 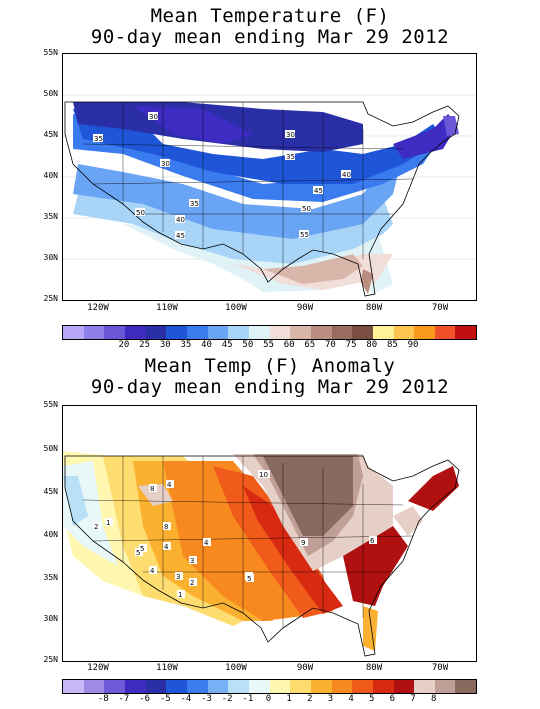 I want to click on panel1-colorbar, so click(x=269, y=332).